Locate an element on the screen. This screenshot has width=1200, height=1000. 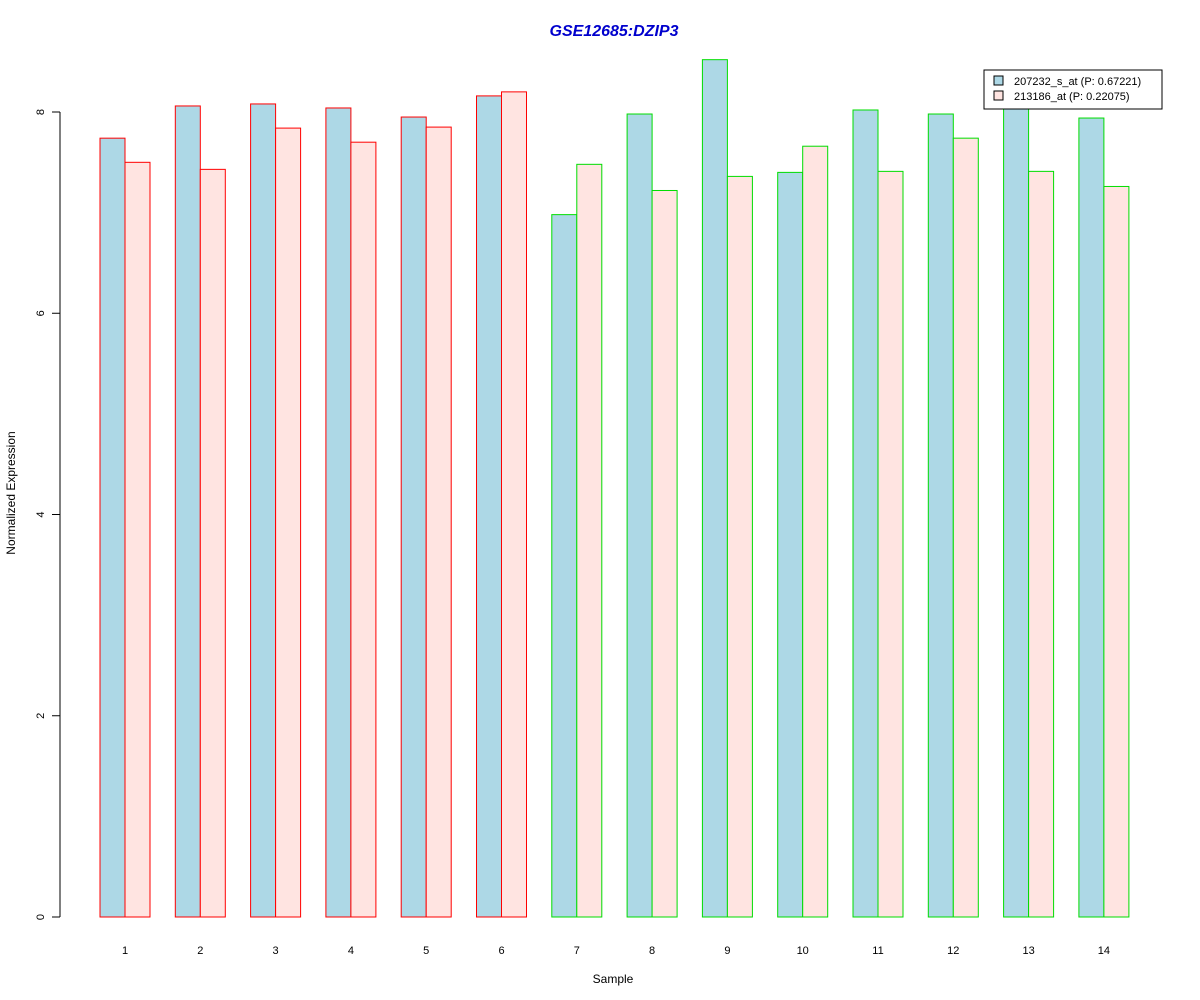
x-tick-label: 4 is located at coordinates (351, 951).